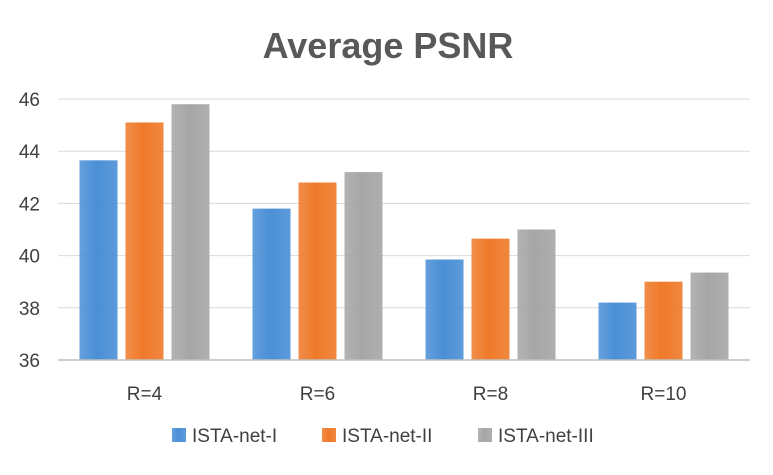 This screenshot has width=773, height=475. I want to click on y-tick-label: 42, so click(29, 204).